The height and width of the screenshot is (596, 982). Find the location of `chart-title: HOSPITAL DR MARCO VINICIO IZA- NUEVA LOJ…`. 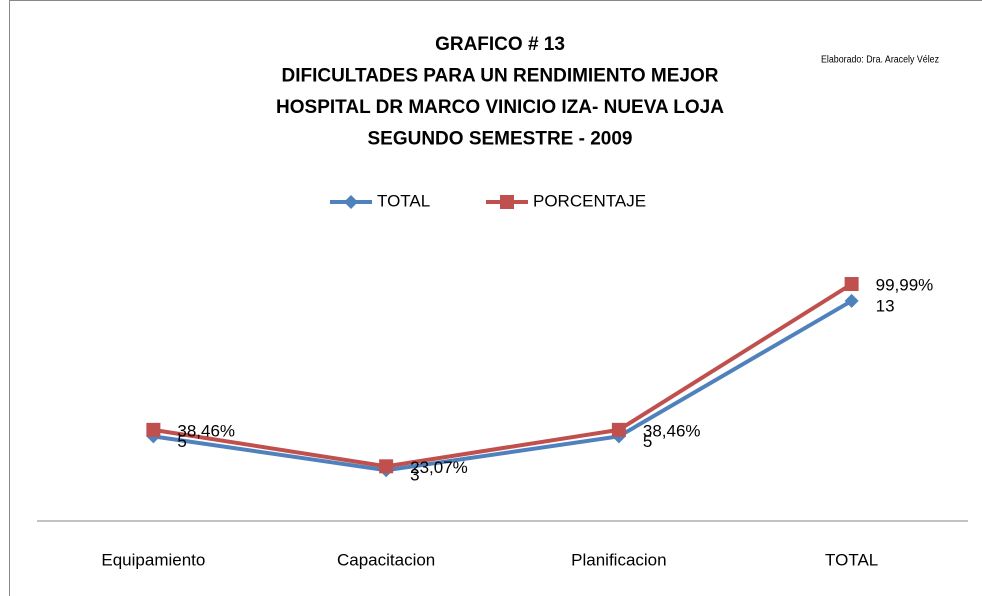

chart-title: HOSPITAL DR MARCO VINICIO IZA- NUEVA LOJ… is located at coordinates (500, 107).